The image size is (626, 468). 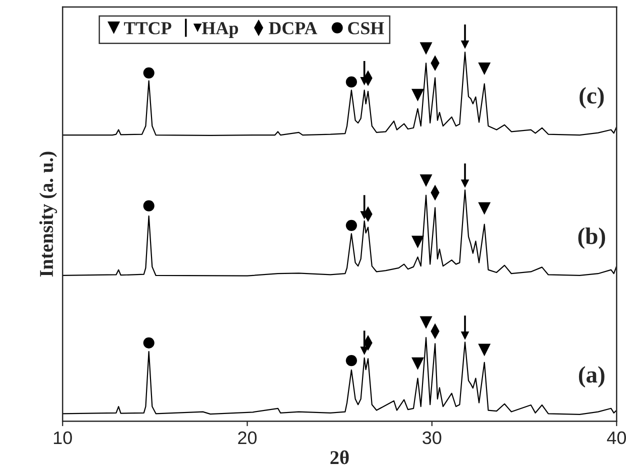 What do you see at coordinates (432, 437) in the screenshot?
I see `x-tick-label: 30` at bounding box center [432, 437].